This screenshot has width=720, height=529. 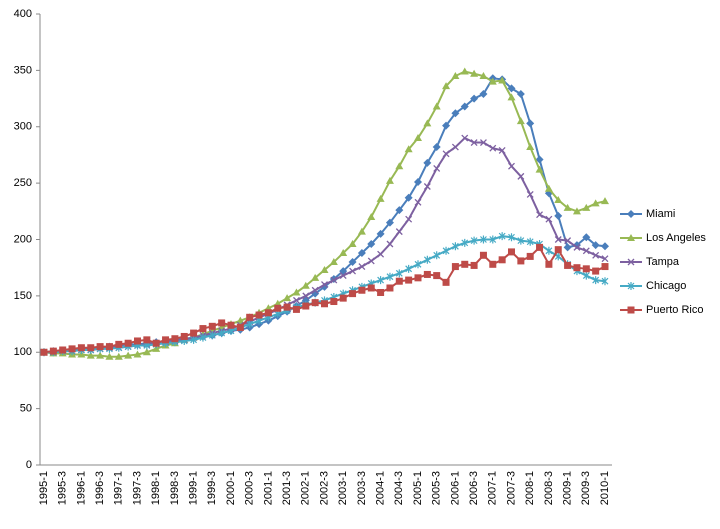 What do you see at coordinates (437, 488) in the screenshot?
I see `x-tick-label: 2005-3` at bounding box center [437, 488].